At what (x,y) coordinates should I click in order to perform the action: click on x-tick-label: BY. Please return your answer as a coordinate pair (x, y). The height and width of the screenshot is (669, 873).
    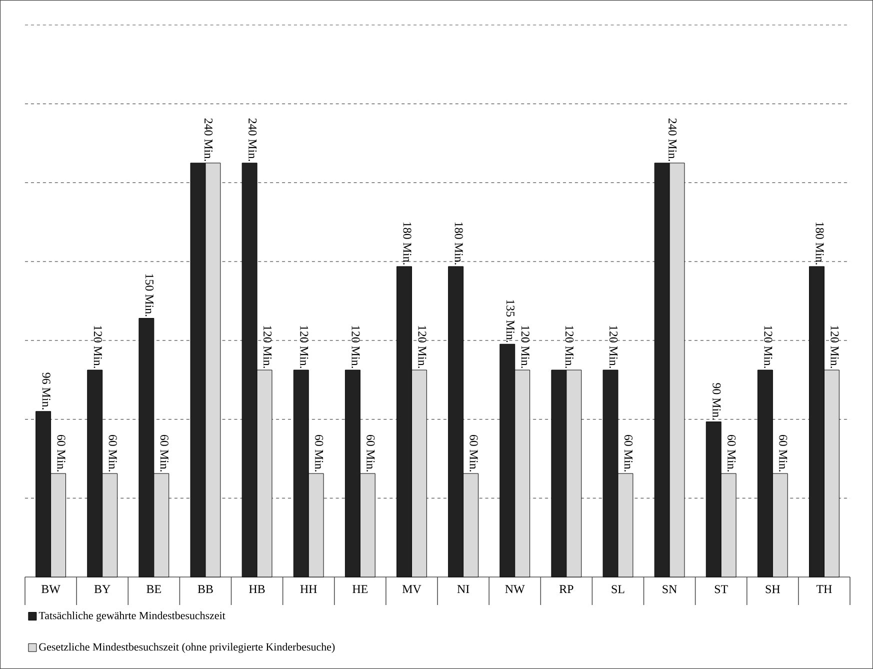
    Looking at the image, I should click on (102, 589).